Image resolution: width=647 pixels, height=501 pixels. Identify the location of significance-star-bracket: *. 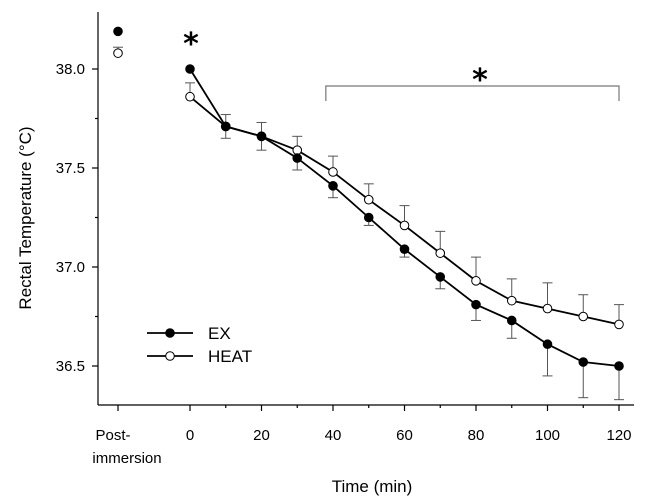
(480, 80).